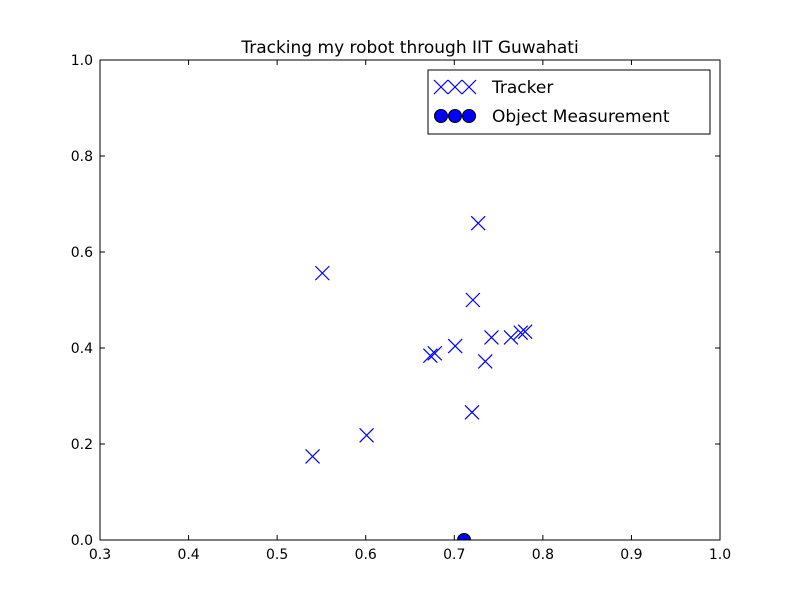  Describe the element at coordinates (631, 555) in the screenshot. I see `x-tick-label: 0.9` at that location.